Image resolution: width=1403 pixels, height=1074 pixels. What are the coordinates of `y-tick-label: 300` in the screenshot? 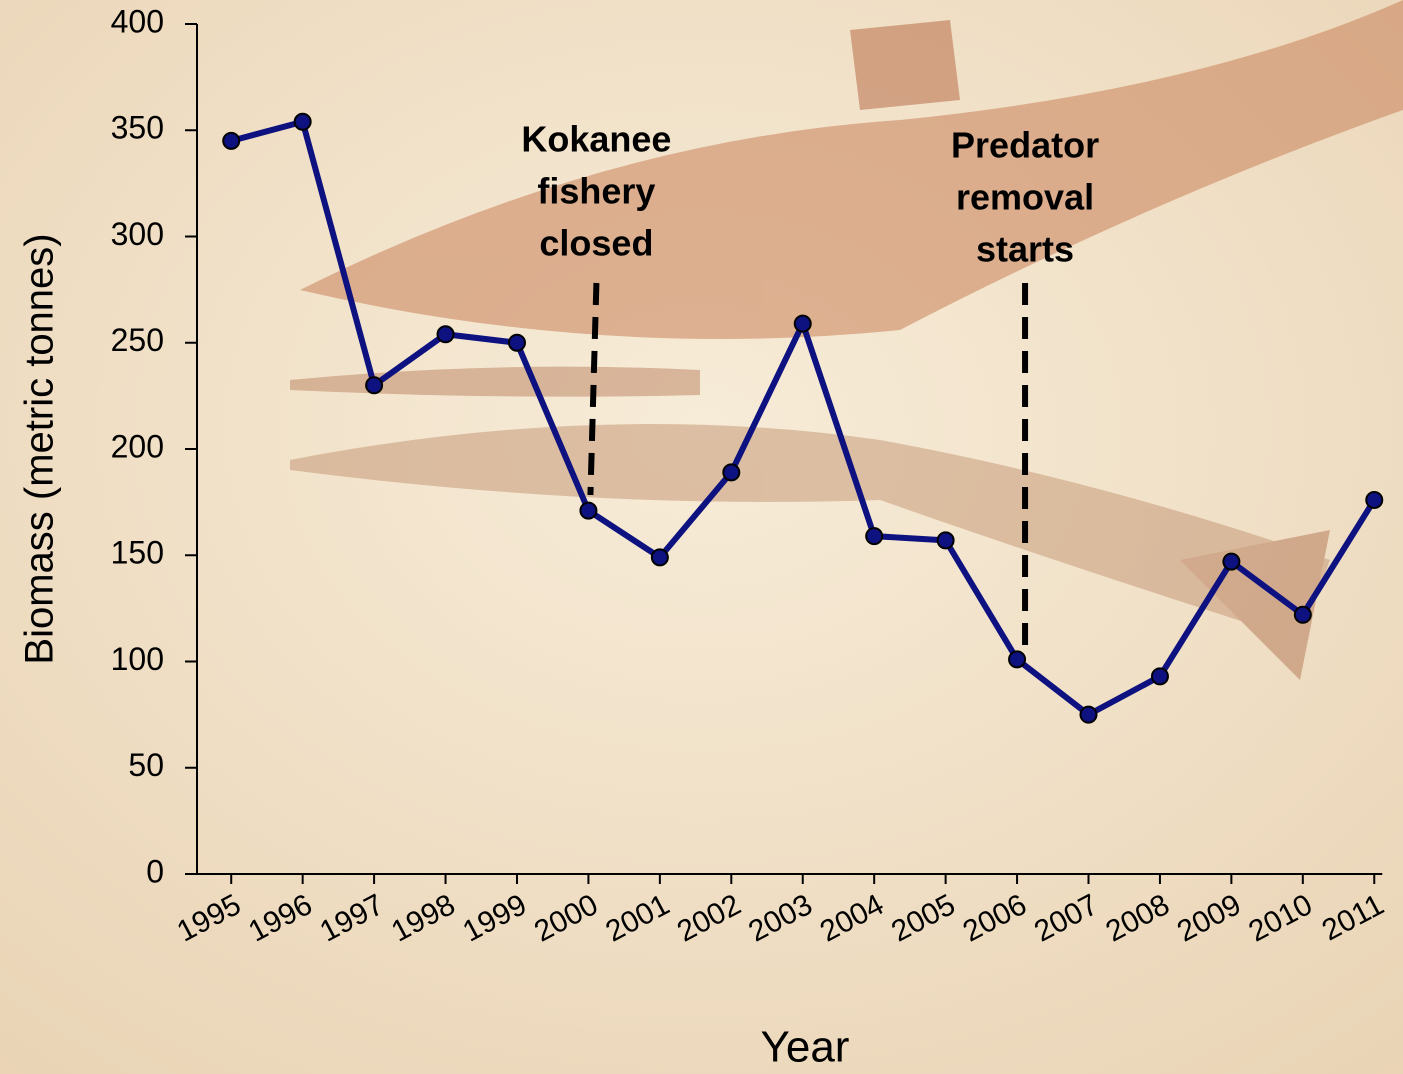 It's located at (137, 234).